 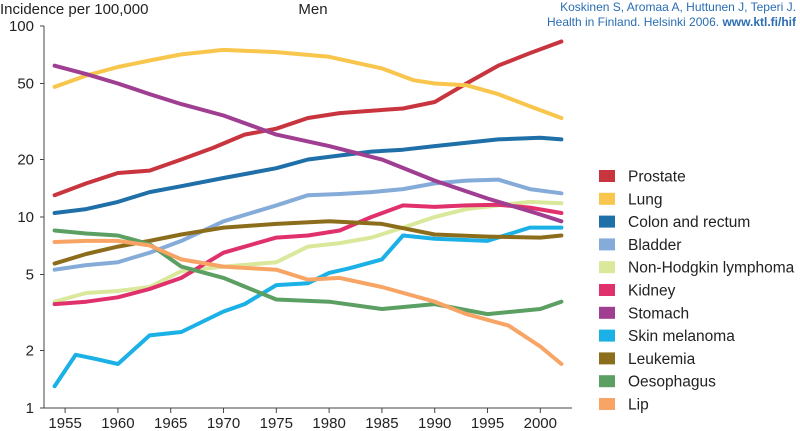 I want to click on credit-publication: Health in Finland. Helsinki 2006., so click(x=633, y=22).